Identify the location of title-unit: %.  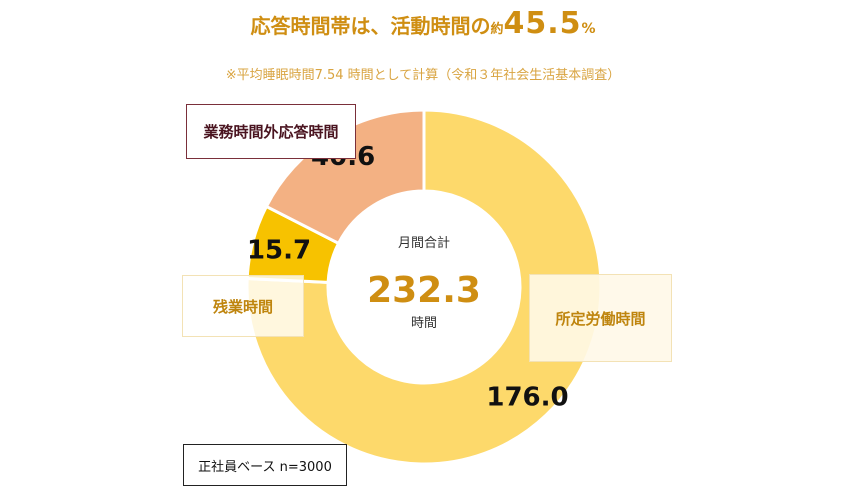
(588, 29).